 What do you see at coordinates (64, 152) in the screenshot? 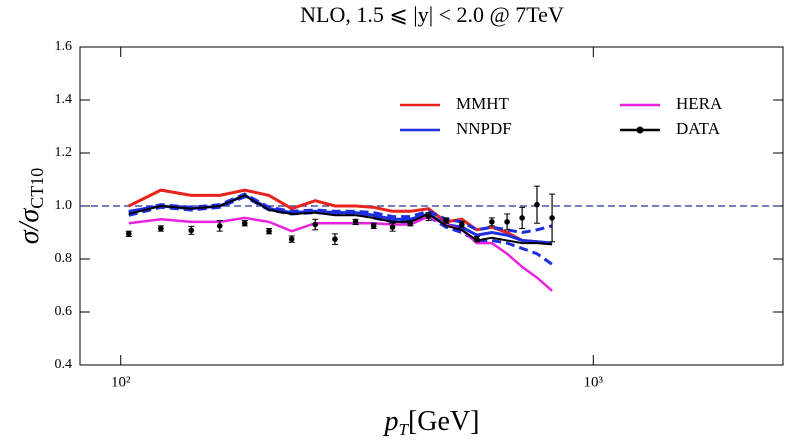
I see `y-tick-label: 1.2` at bounding box center [64, 152].